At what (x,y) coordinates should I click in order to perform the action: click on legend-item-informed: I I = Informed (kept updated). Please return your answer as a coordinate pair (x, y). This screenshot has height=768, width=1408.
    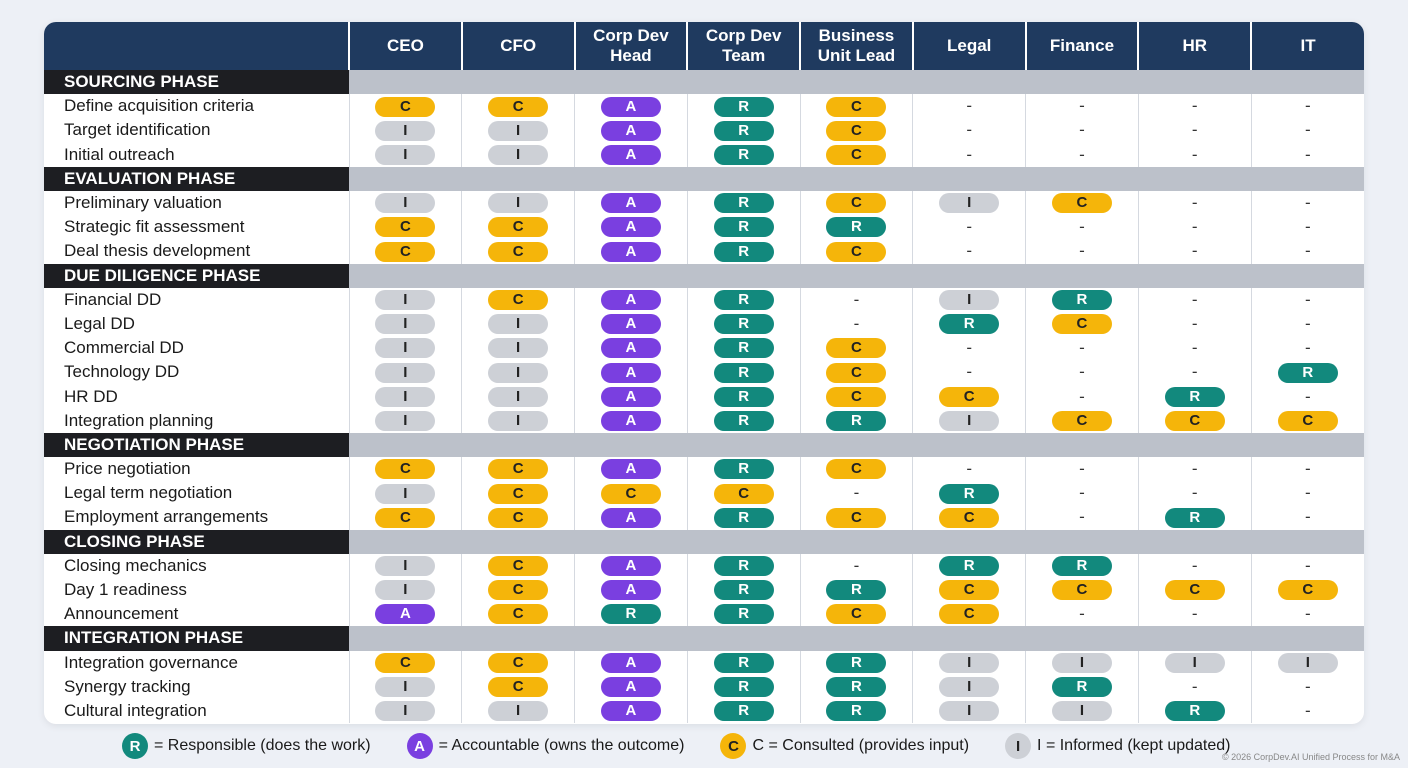
    Looking at the image, I should click on (1118, 746).